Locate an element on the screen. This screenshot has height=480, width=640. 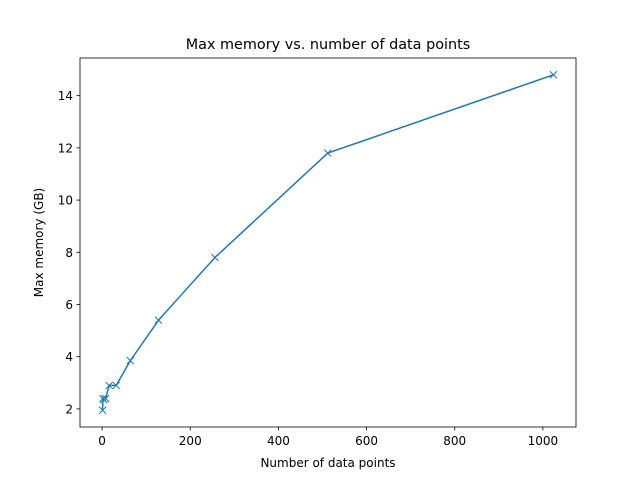
chart-title: Max memory vs. number of data points is located at coordinates (328, 45).